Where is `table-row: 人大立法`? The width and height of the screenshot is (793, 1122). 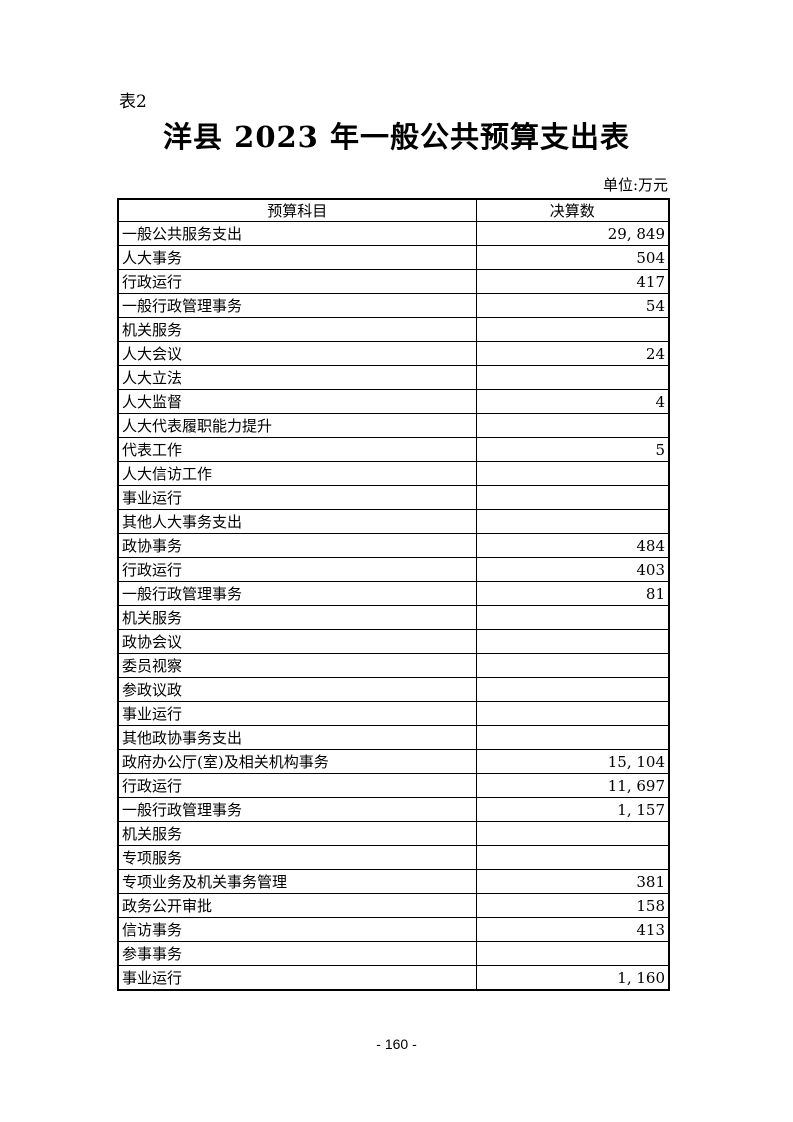 table-row: 人大立法 is located at coordinates (393, 377).